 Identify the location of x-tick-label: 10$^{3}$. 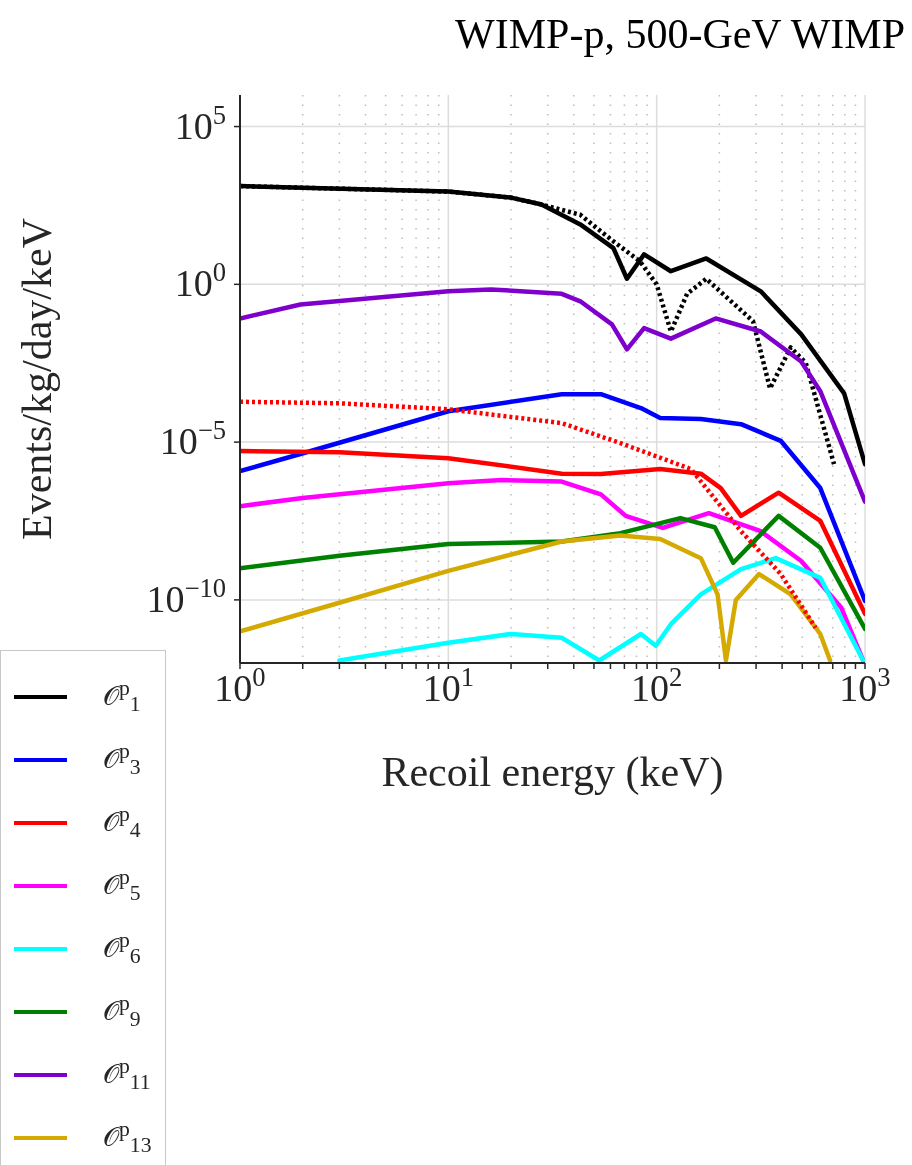
(865, 685).